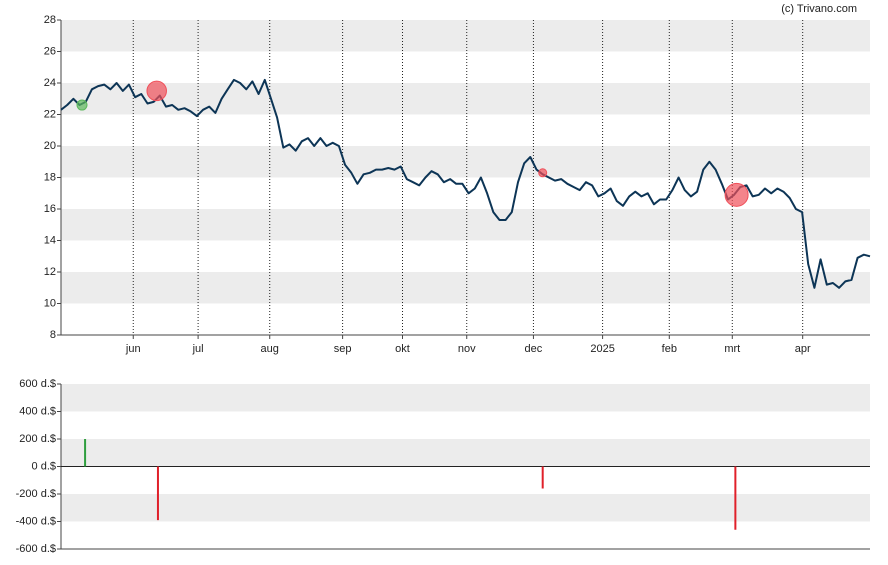  What do you see at coordinates (467, 349) in the screenshot?
I see `x-tick-label: nov` at bounding box center [467, 349].